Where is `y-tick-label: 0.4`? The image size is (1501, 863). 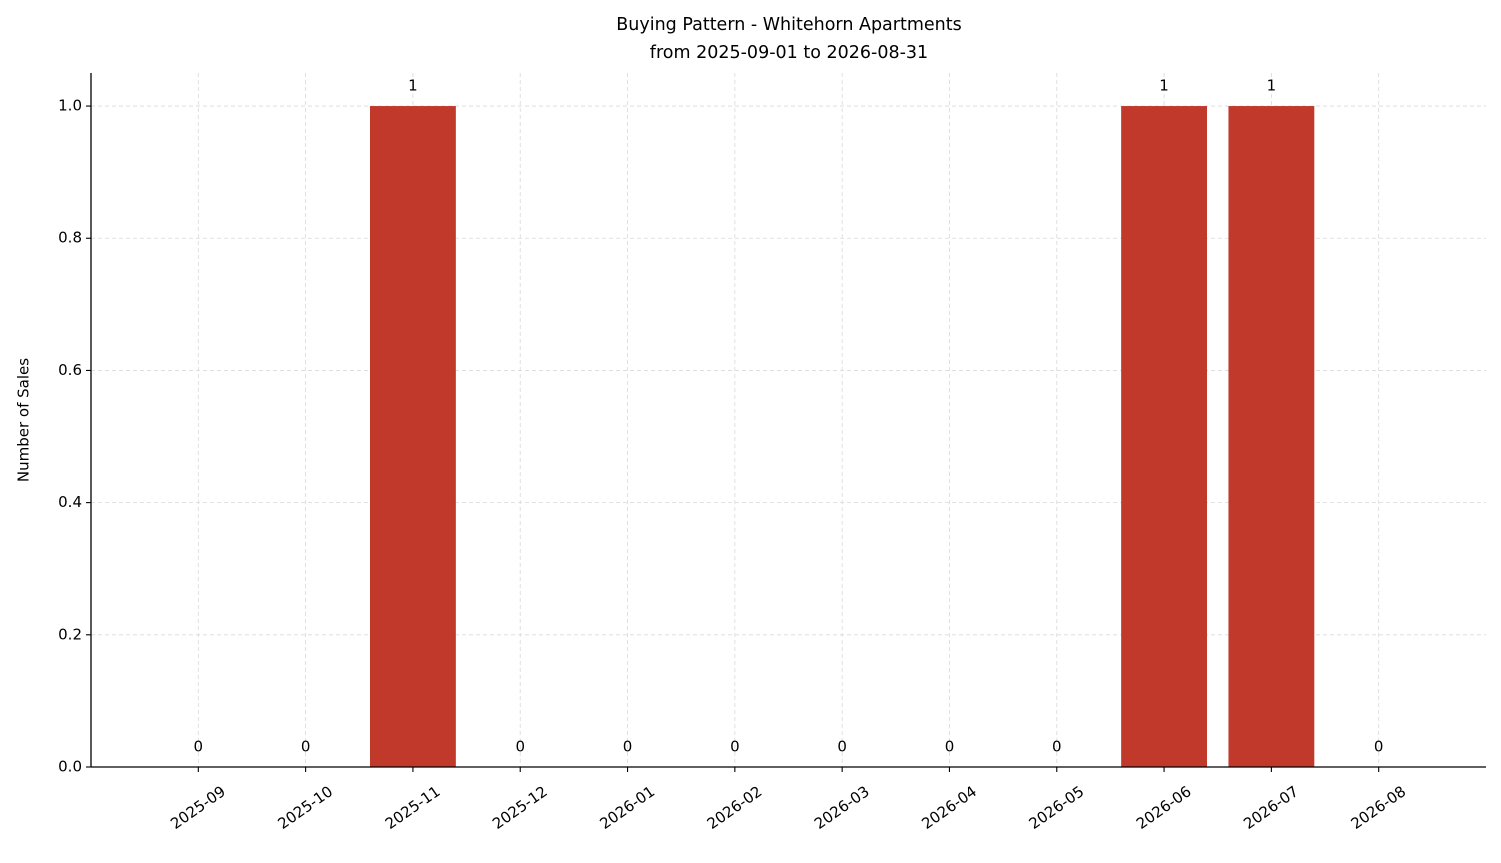
y-tick-label: 0.4 is located at coordinates (70, 502).